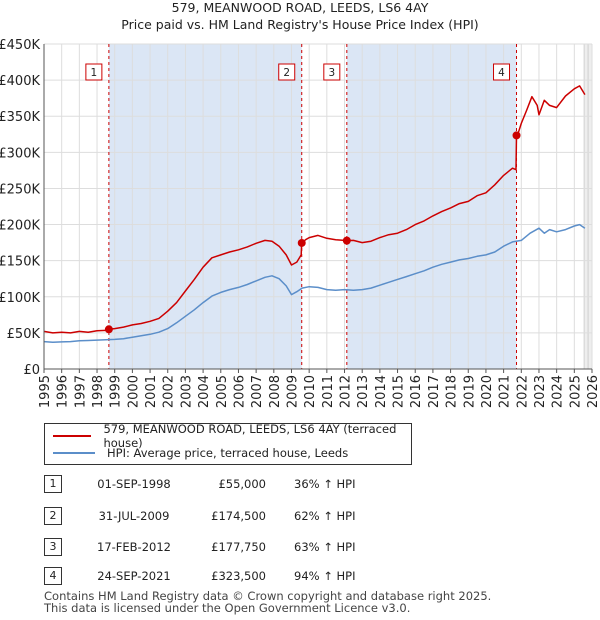  Describe the element at coordinates (53, 516) in the screenshot. I see `transaction-number: 2` at that location.